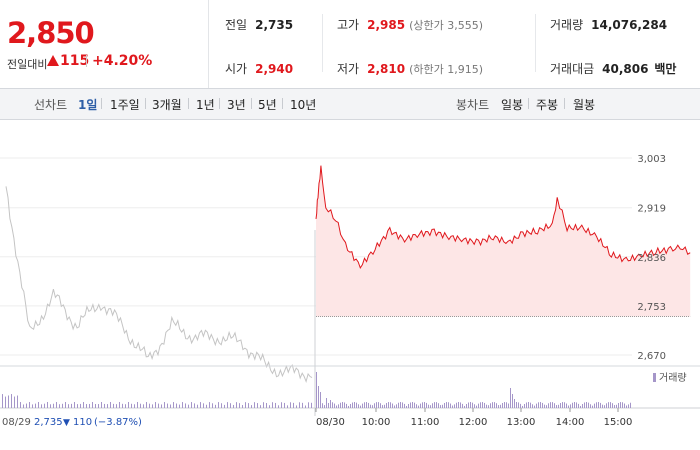 The height and width of the screenshot is (450, 700). I want to click on tab-daily-candle: 일봉, so click(512, 105).